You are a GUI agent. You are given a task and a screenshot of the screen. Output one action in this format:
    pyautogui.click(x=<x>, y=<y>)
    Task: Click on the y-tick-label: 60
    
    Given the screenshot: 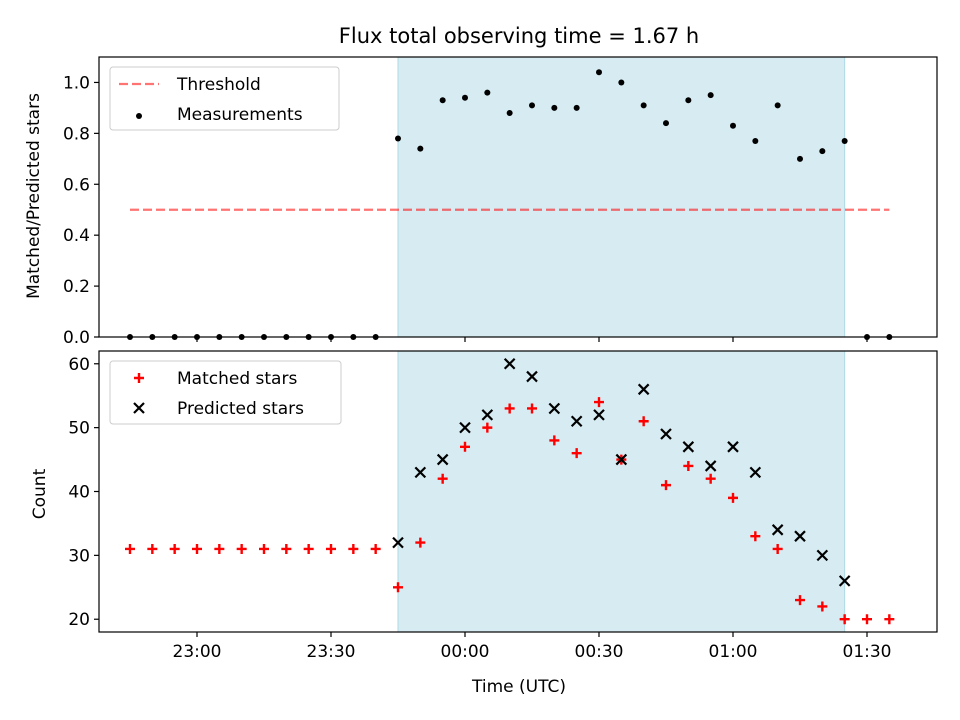 What is the action you would take?
    pyautogui.click(x=79, y=365)
    